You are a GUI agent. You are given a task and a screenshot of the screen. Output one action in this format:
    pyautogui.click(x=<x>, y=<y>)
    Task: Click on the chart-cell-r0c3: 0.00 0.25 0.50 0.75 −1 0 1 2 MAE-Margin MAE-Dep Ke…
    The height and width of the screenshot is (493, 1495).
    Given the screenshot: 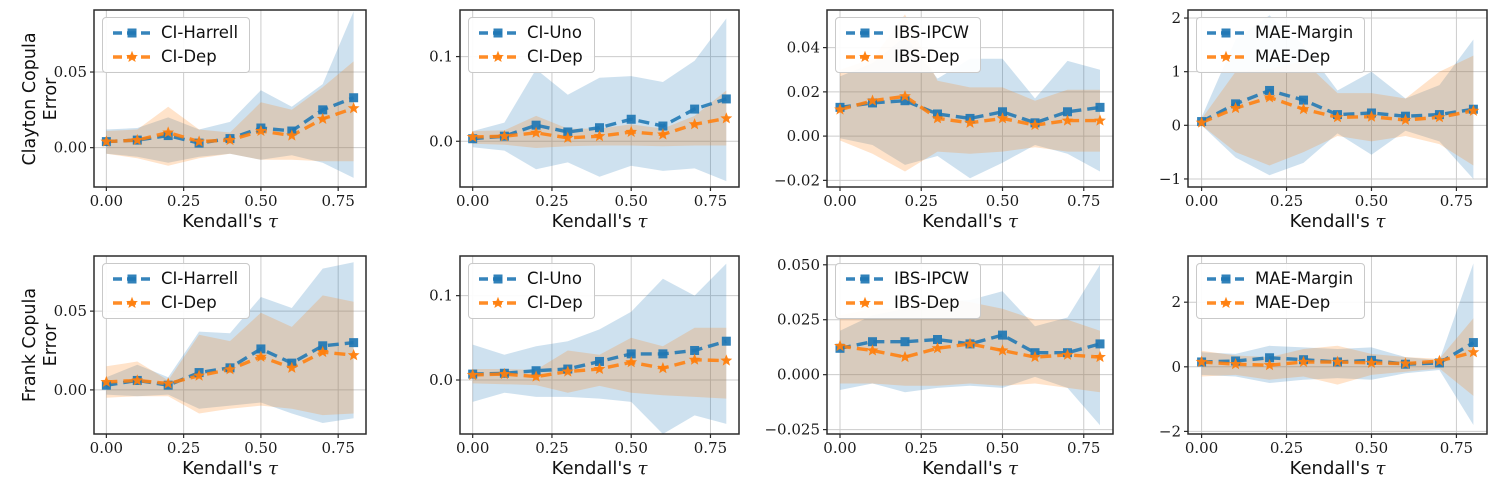 What is the action you would take?
    pyautogui.click(x=1308, y=123)
    